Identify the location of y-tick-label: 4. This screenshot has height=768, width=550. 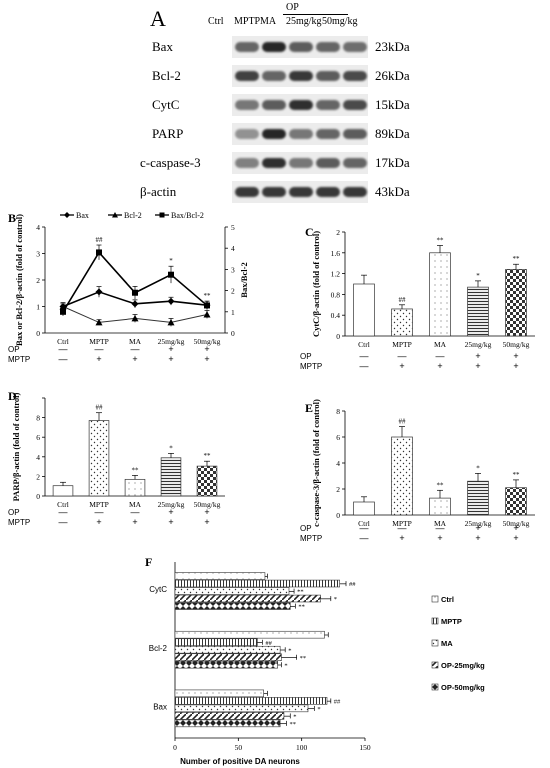
(38, 457).